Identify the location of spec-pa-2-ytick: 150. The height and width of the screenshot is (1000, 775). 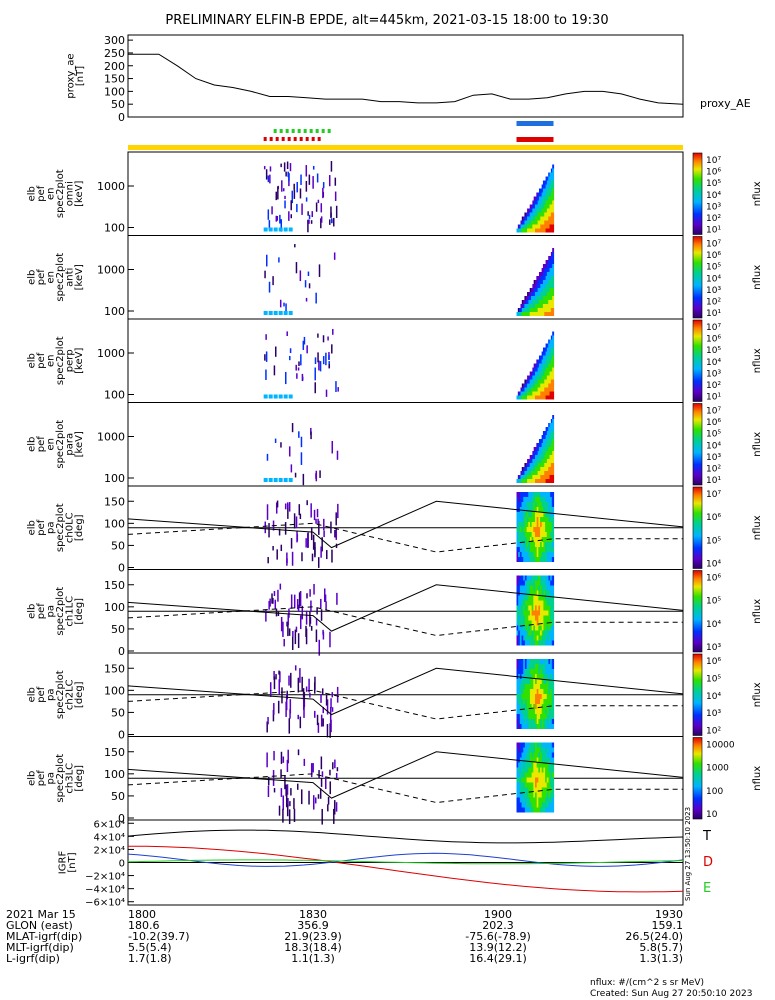
(114, 668).